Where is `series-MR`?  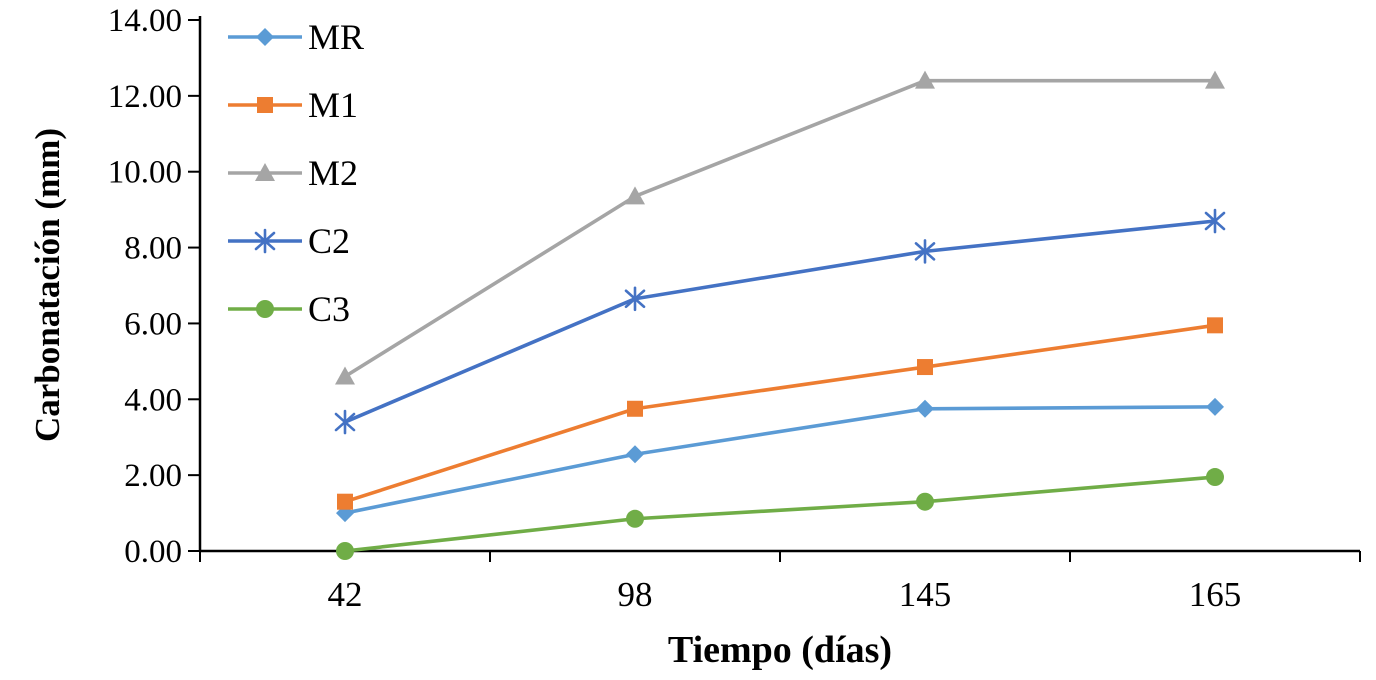
series-MR is located at coordinates (780, 460).